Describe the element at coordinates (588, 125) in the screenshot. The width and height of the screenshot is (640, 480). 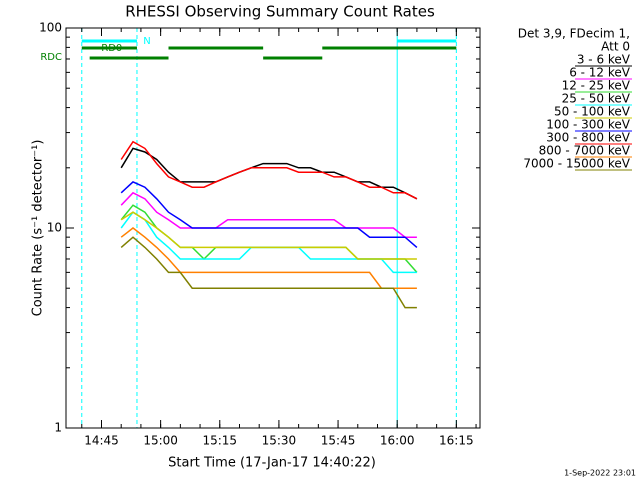
I see `legend-label: 100 - 300 keV` at that location.